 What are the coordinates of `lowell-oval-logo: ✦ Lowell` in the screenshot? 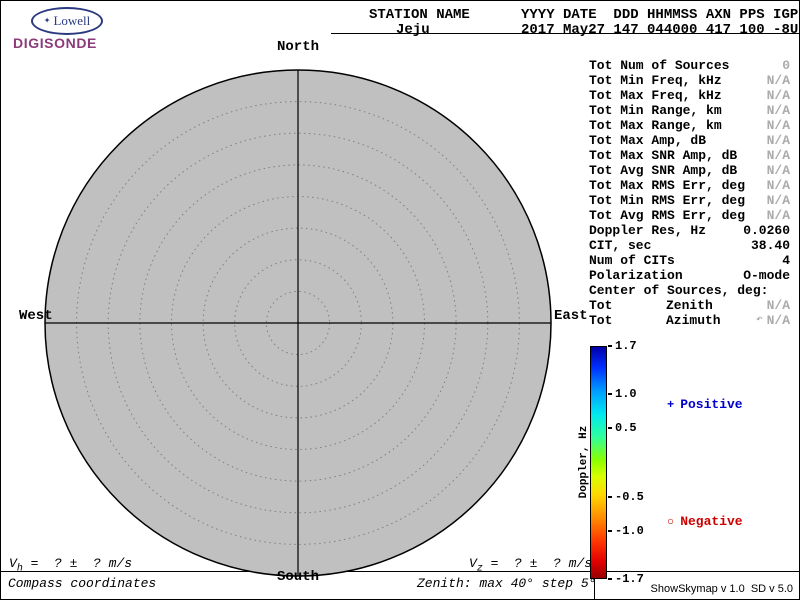 It's located at (67, 21).